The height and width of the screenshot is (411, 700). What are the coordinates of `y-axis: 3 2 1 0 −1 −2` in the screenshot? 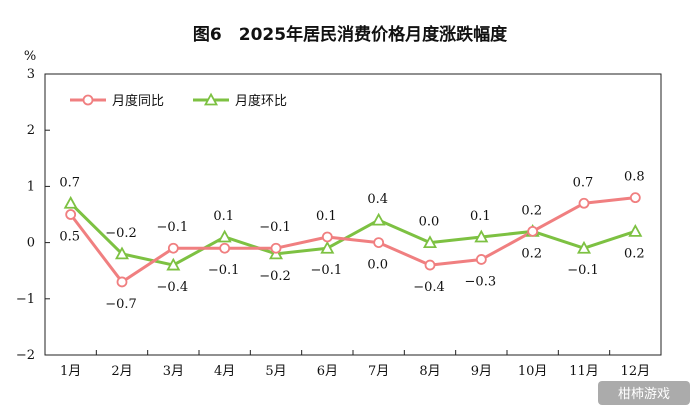 It's located at (33, 215).